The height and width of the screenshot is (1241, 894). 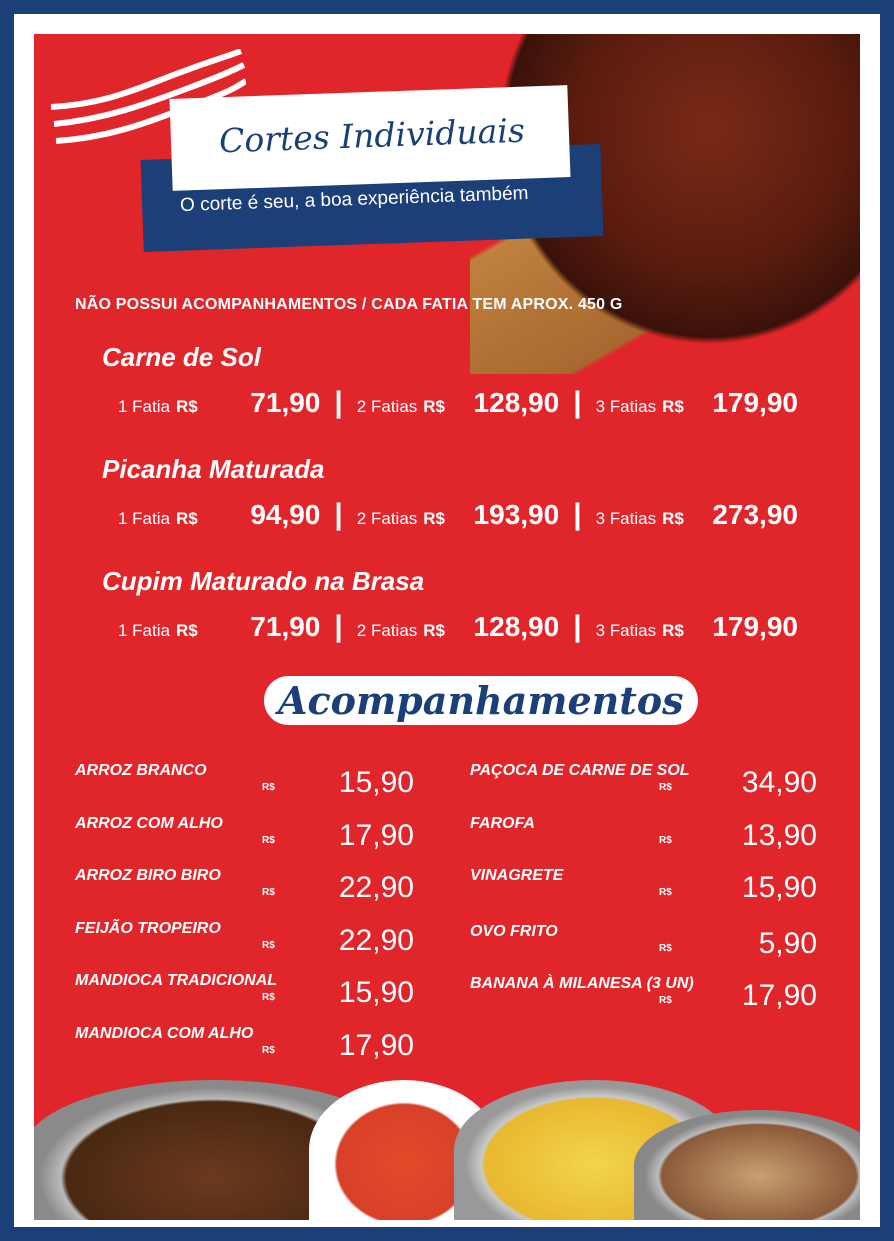 I want to click on price-option: 2 Fatias R$ 193,90, so click(x=458, y=515).